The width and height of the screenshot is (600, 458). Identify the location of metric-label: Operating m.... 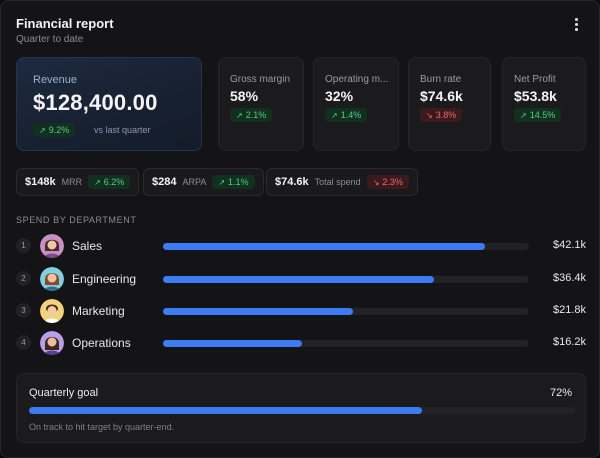
(357, 79).